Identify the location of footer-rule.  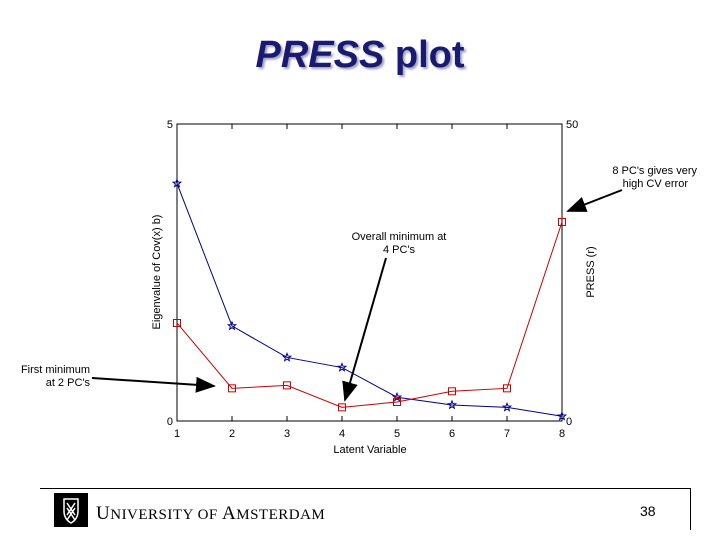
(365, 488).